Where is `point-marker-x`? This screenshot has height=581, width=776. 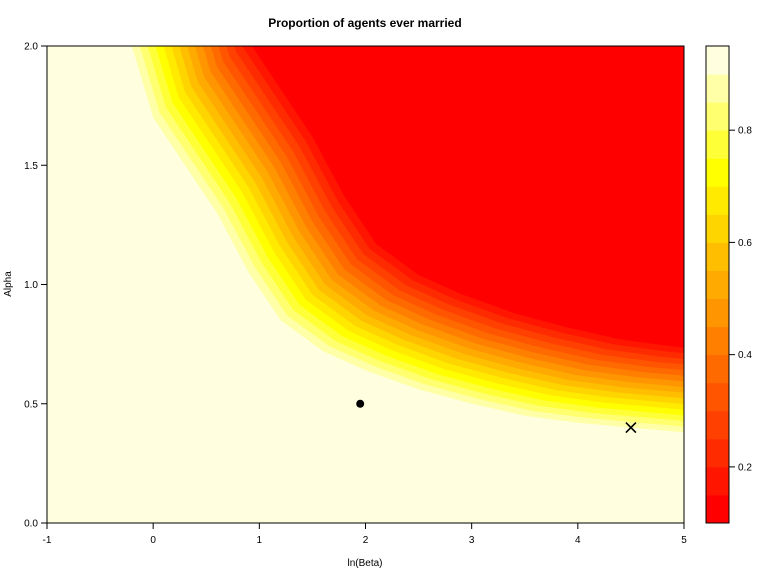
point-marker-x is located at coordinates (631, 428).